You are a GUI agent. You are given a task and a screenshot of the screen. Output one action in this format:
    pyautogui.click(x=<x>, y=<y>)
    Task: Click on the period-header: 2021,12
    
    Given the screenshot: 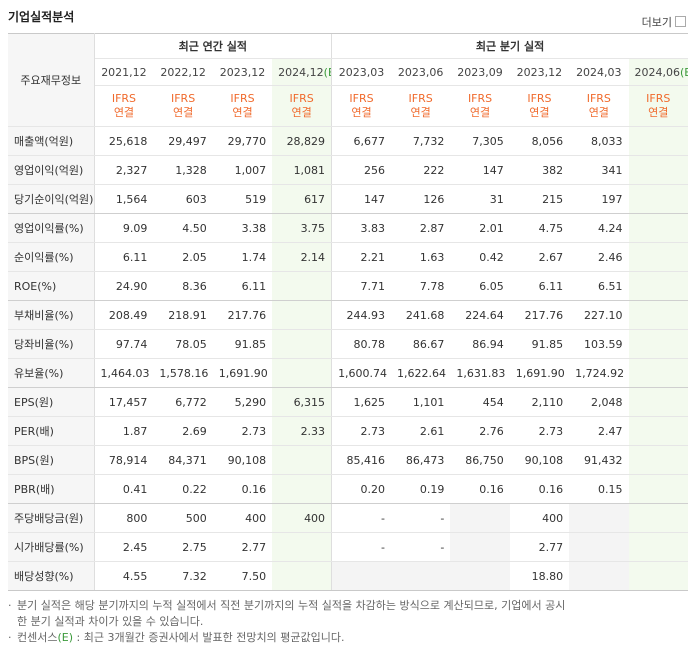 What is the action you would take?
    pyautogui.click(x=124, y=72)
    